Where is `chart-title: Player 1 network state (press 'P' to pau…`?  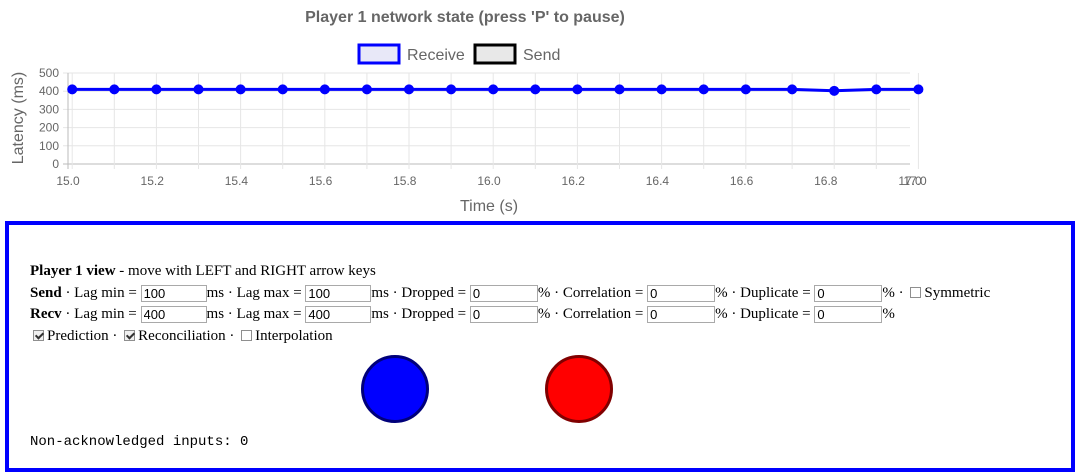
chart-title: Player 1 network state (press 'P' to pau… is located at coordinates (465, 17).